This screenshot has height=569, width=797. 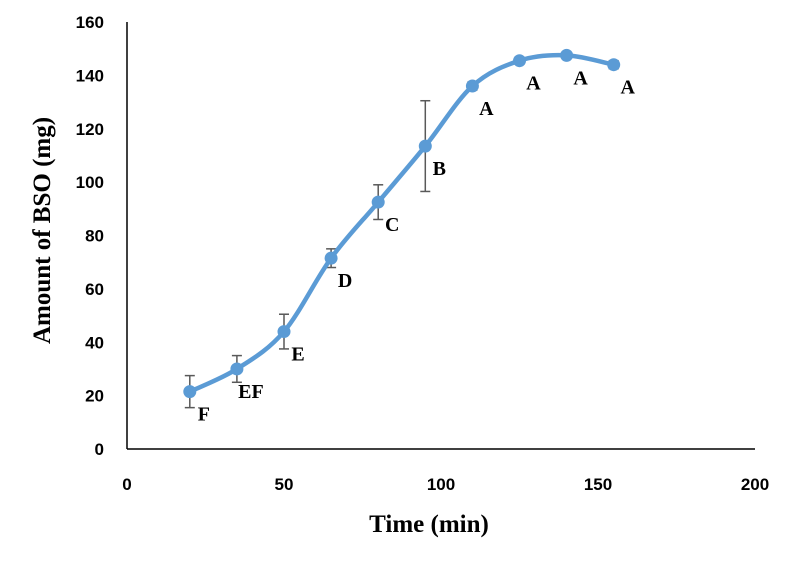 I want to click on y-tick-label: 60, so click(x=94, y=289).